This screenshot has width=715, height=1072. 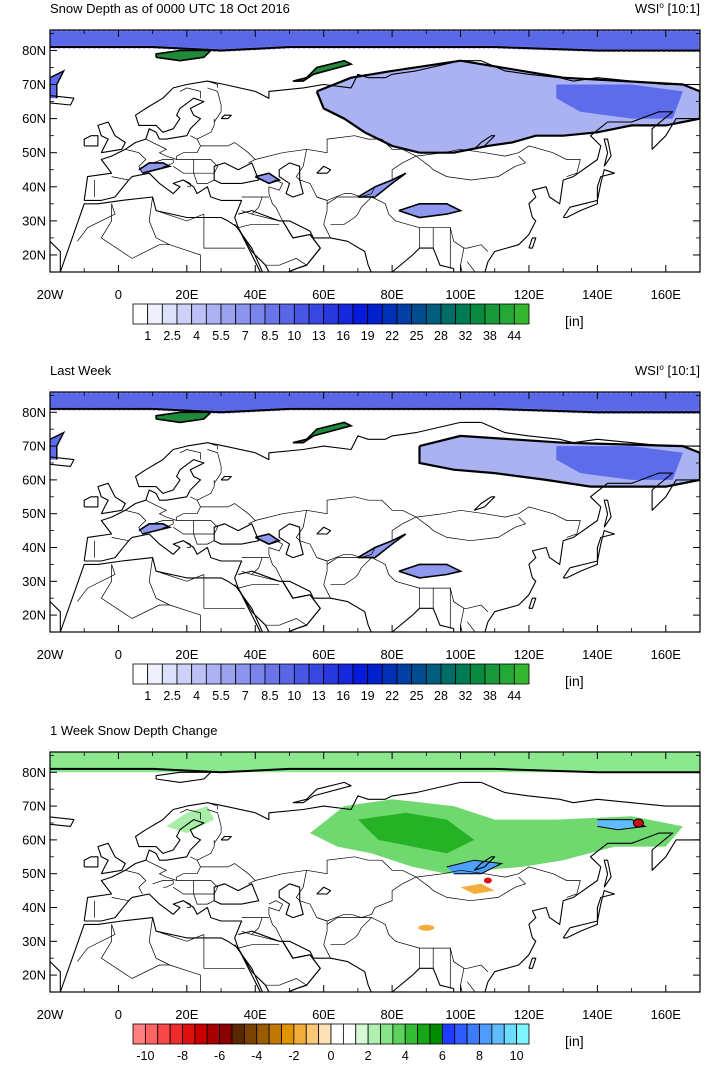 What do you see at coordinates (219, 1056) in the screenshot?
I see `colorbar-label: -6` at bounding box center [219, 1056].